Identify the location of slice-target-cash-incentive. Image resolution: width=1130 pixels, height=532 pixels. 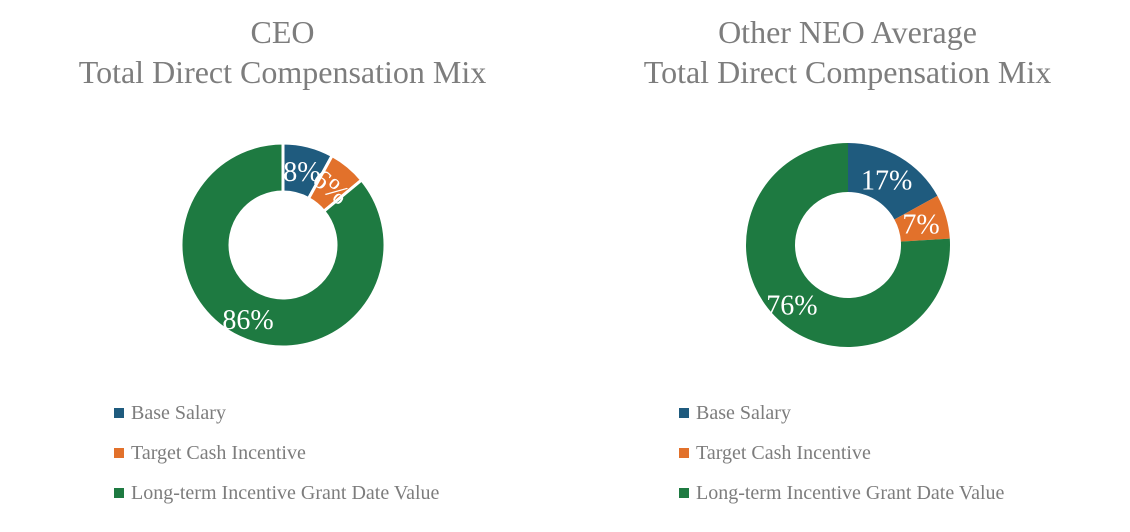
(921, 218).